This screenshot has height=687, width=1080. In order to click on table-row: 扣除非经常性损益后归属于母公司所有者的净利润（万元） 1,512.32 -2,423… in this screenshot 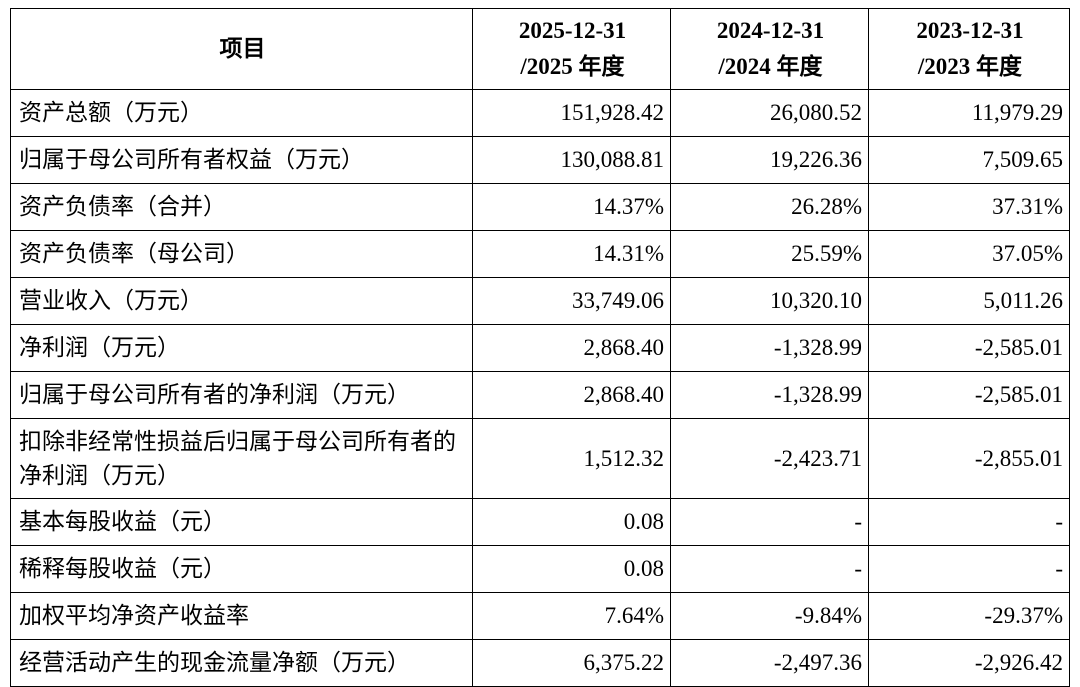, I will do `click(540, 458)`.